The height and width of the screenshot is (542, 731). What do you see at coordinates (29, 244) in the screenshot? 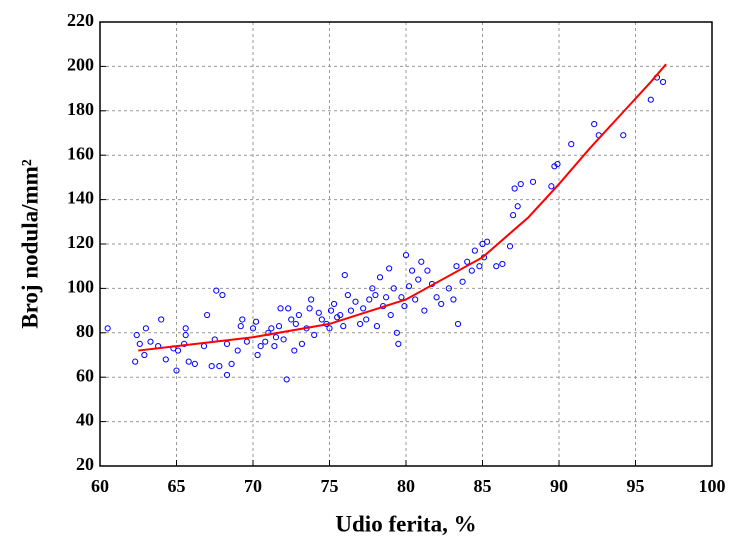
I see `y-axis-title: Broj nodula/mm²` at bounding box center [29, 244].